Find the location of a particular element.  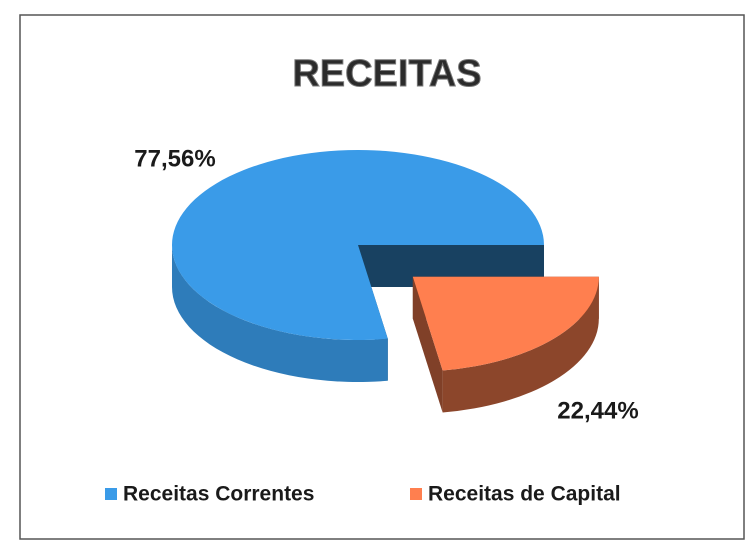

data-label: 77,56% is located at coordinates (174, 158).